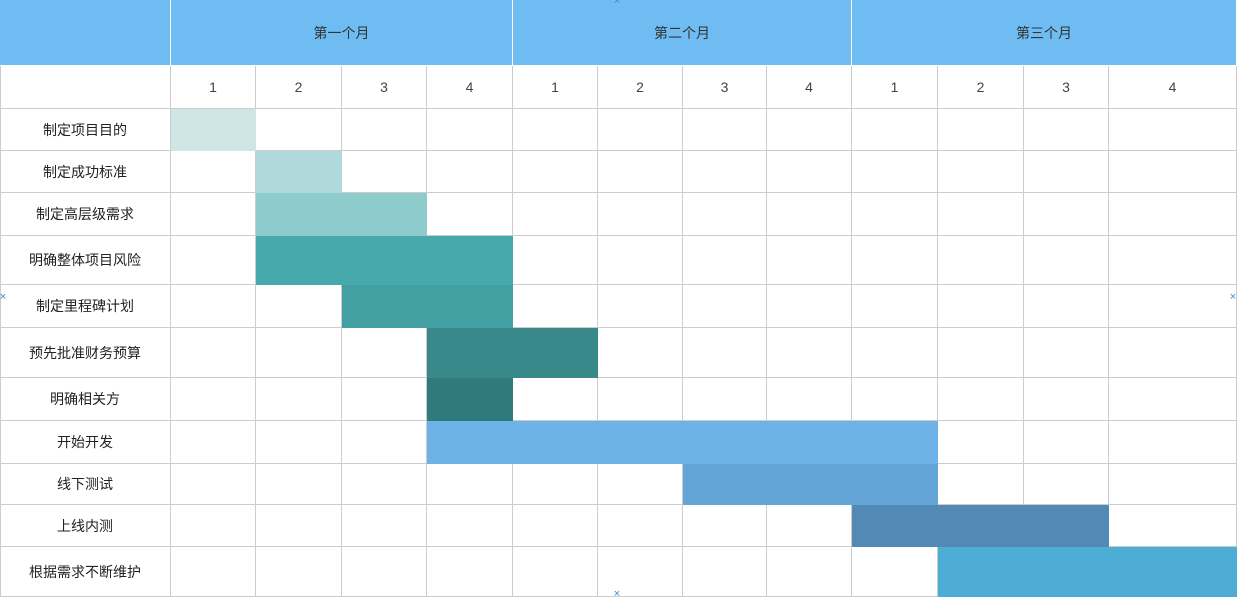 This screenshot has width=1237, height=600. Describe the element at coordinates (85, 526) in the screenshot. I see `task-label: 上线内测` at that location.